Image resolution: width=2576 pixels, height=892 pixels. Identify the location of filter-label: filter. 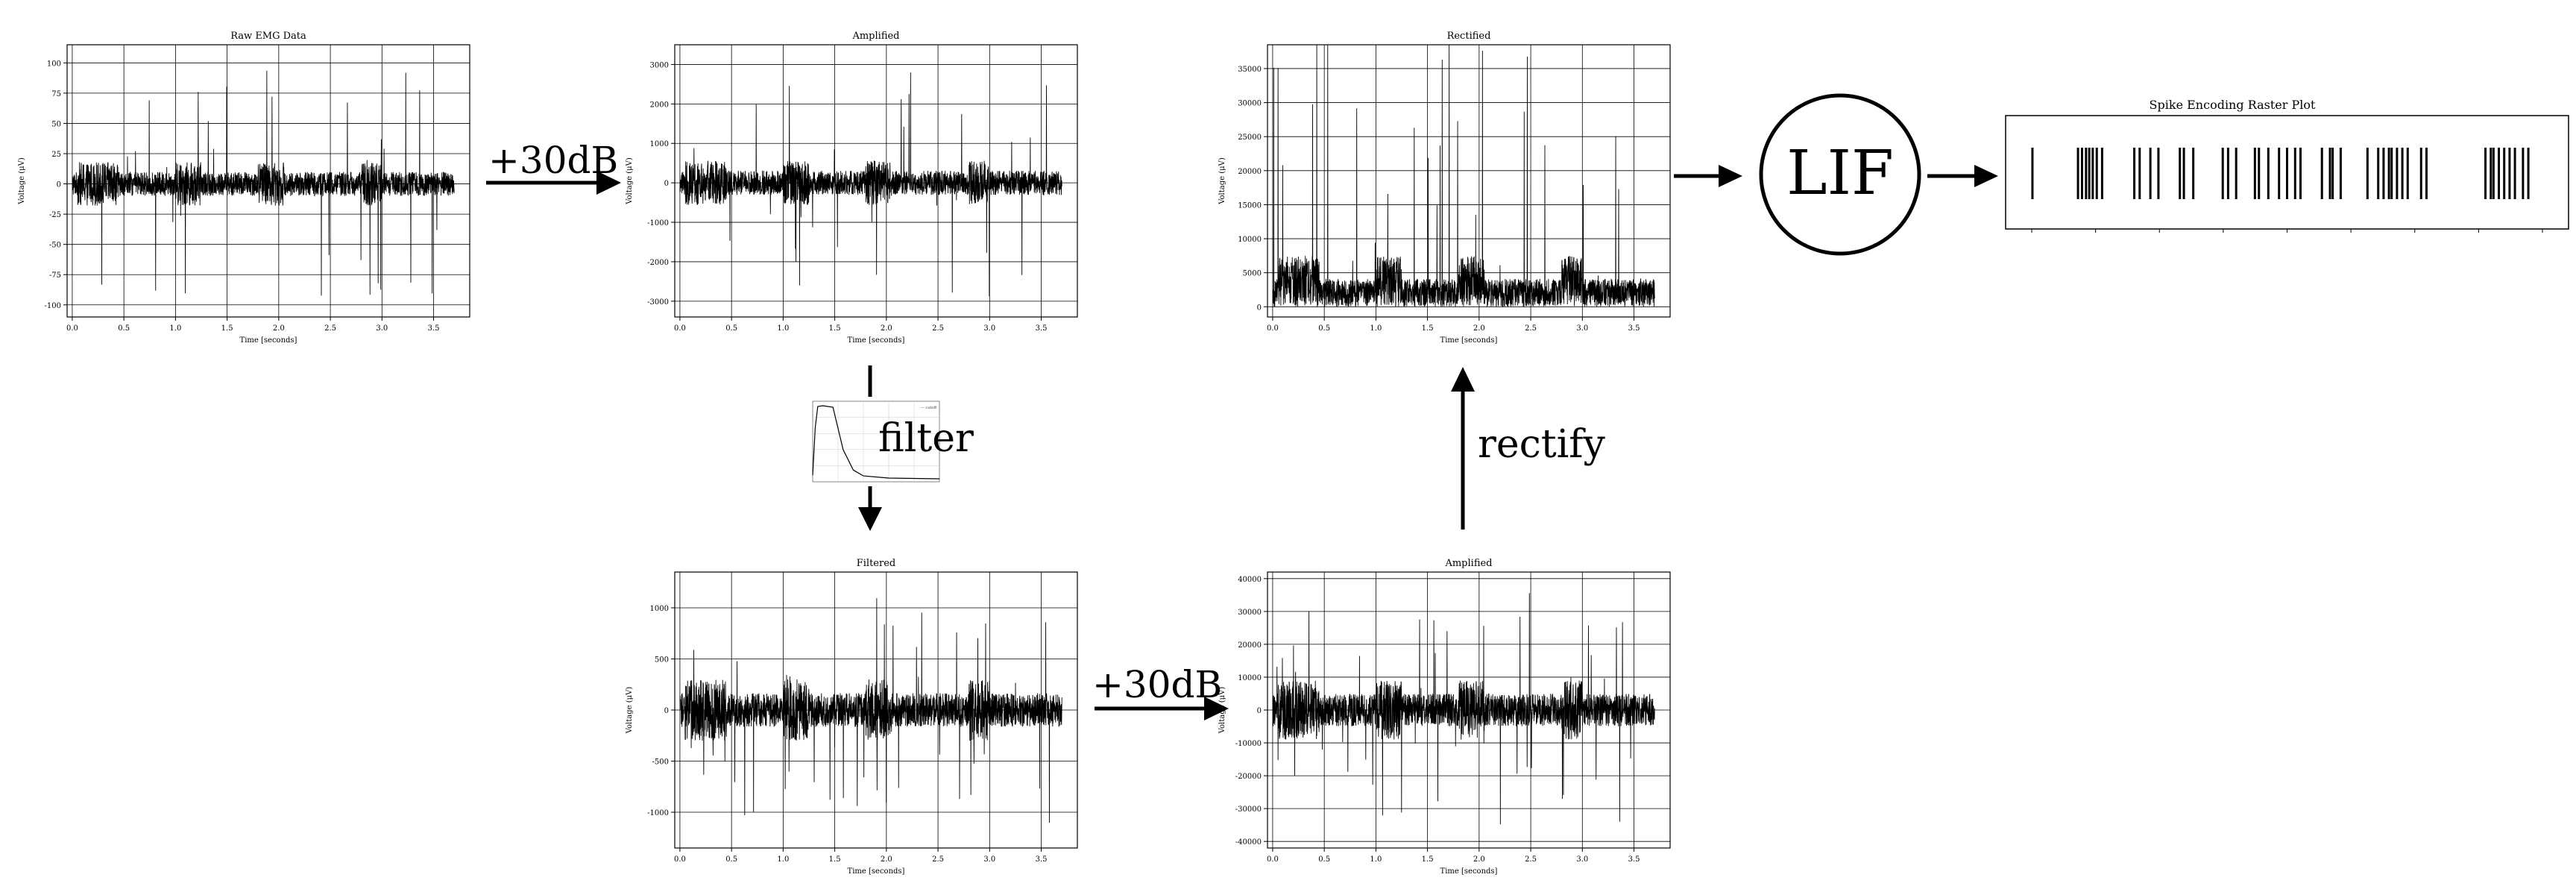
(926, 438).